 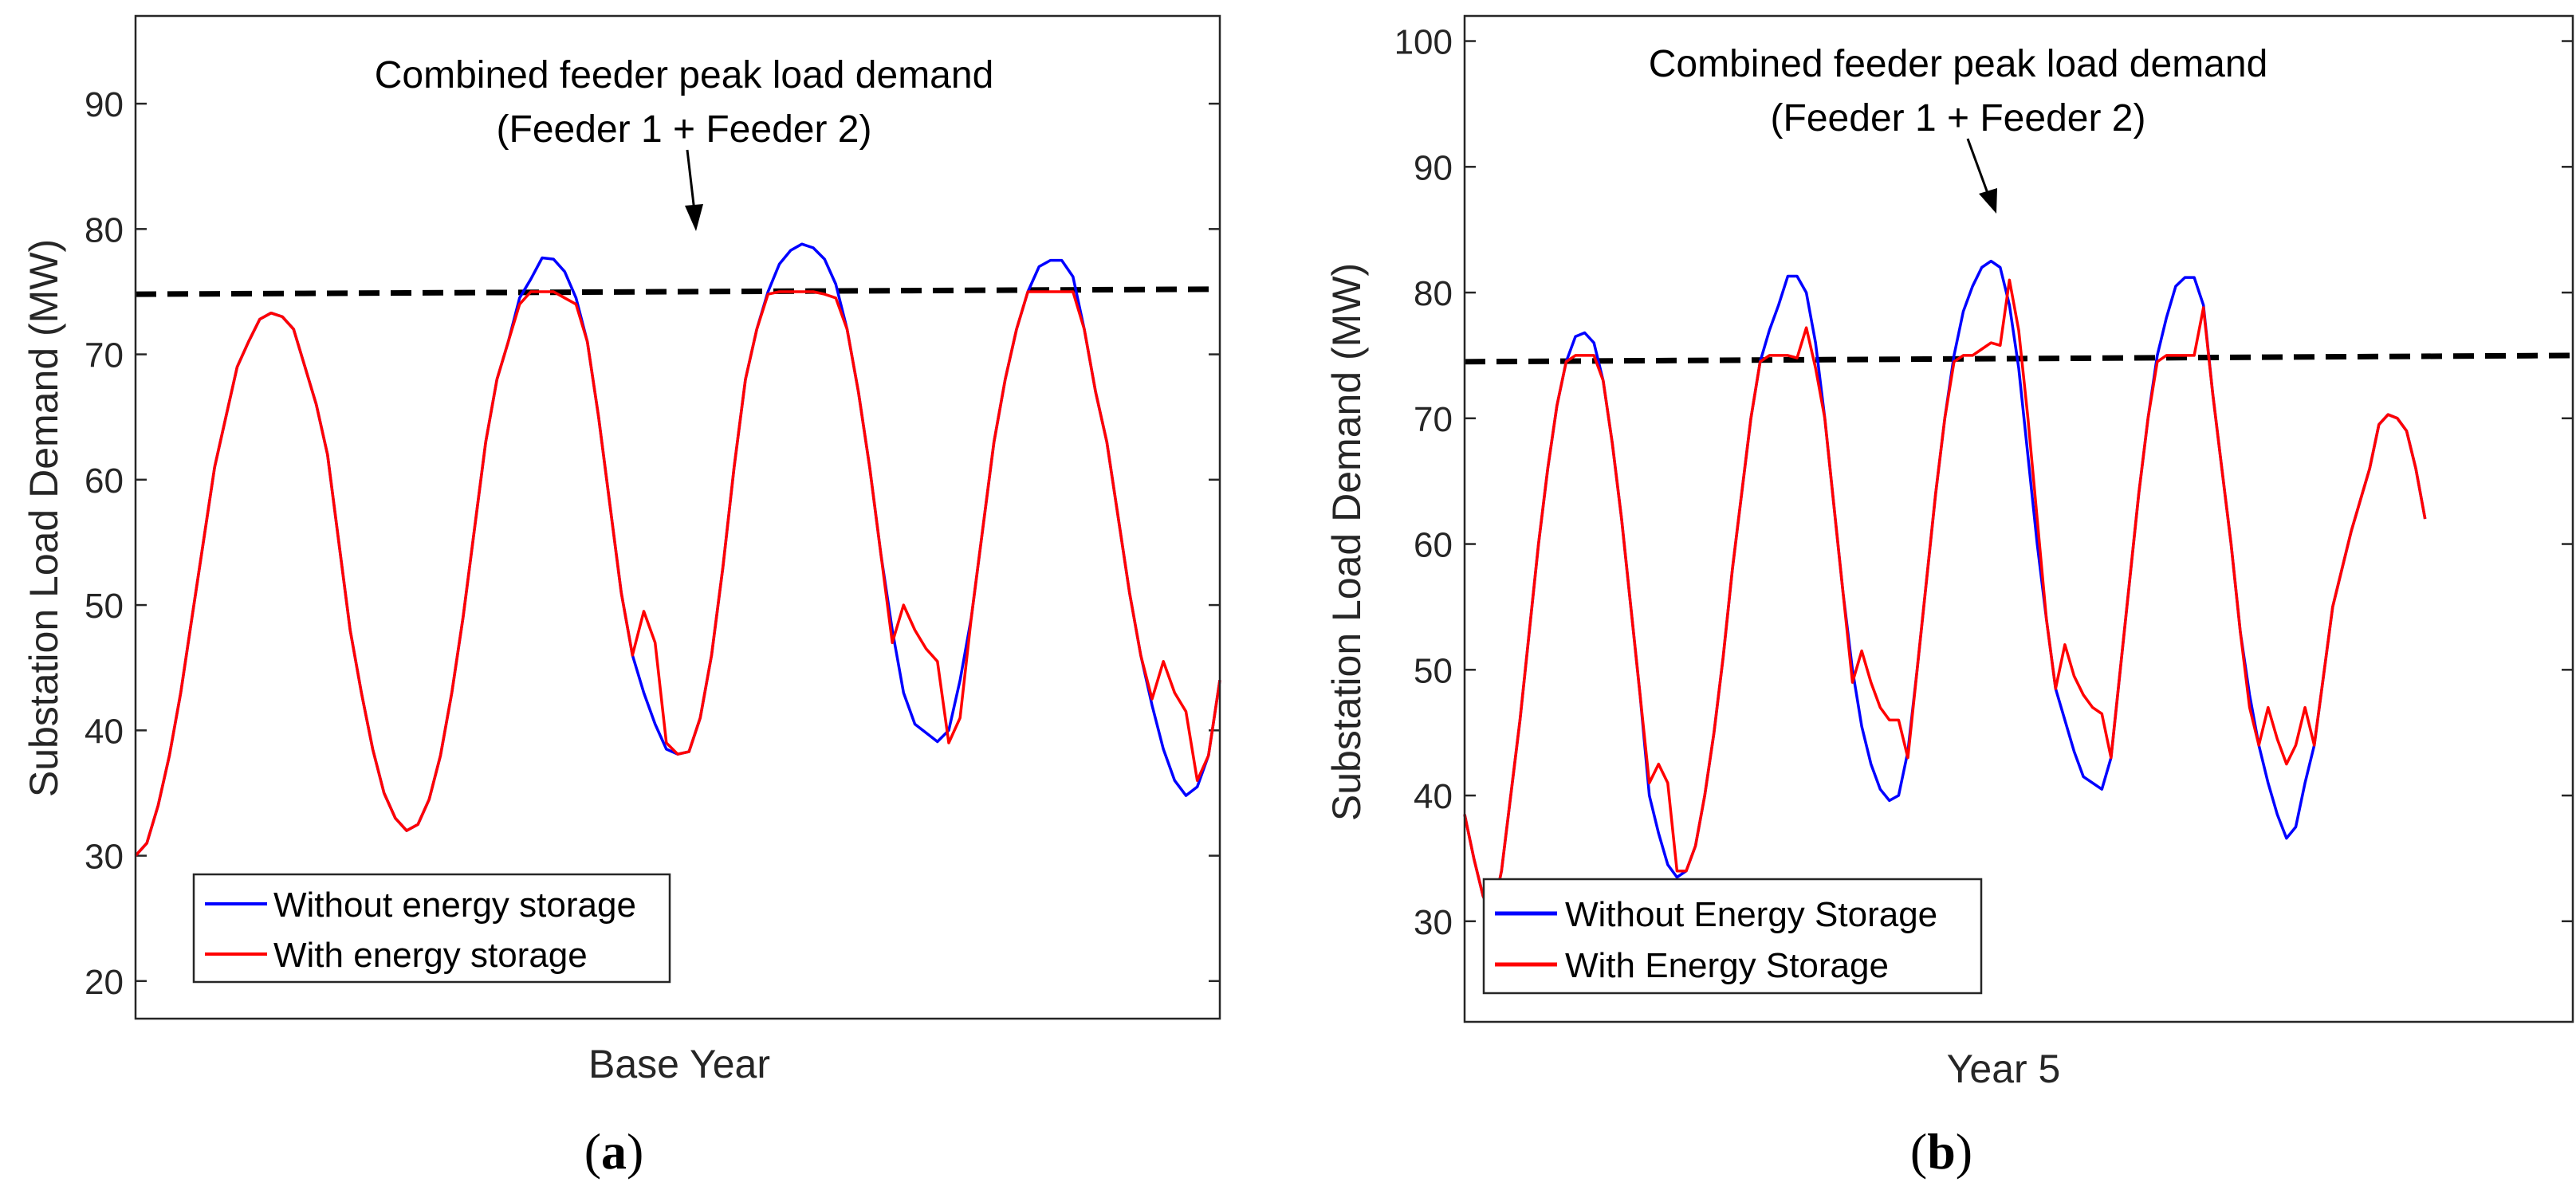 What do you see at coordinates (2004, 1069) in the screenshot?
I see `x-axis-label-b: Year 5` at bounding box center [2004, 1069].